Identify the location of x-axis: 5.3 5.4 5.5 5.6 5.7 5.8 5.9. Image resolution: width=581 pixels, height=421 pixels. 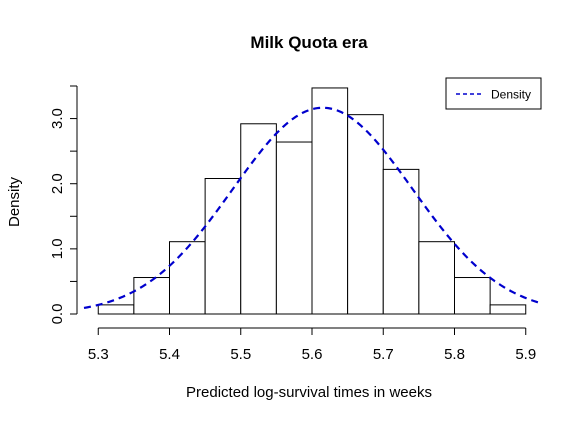
(312, 345).